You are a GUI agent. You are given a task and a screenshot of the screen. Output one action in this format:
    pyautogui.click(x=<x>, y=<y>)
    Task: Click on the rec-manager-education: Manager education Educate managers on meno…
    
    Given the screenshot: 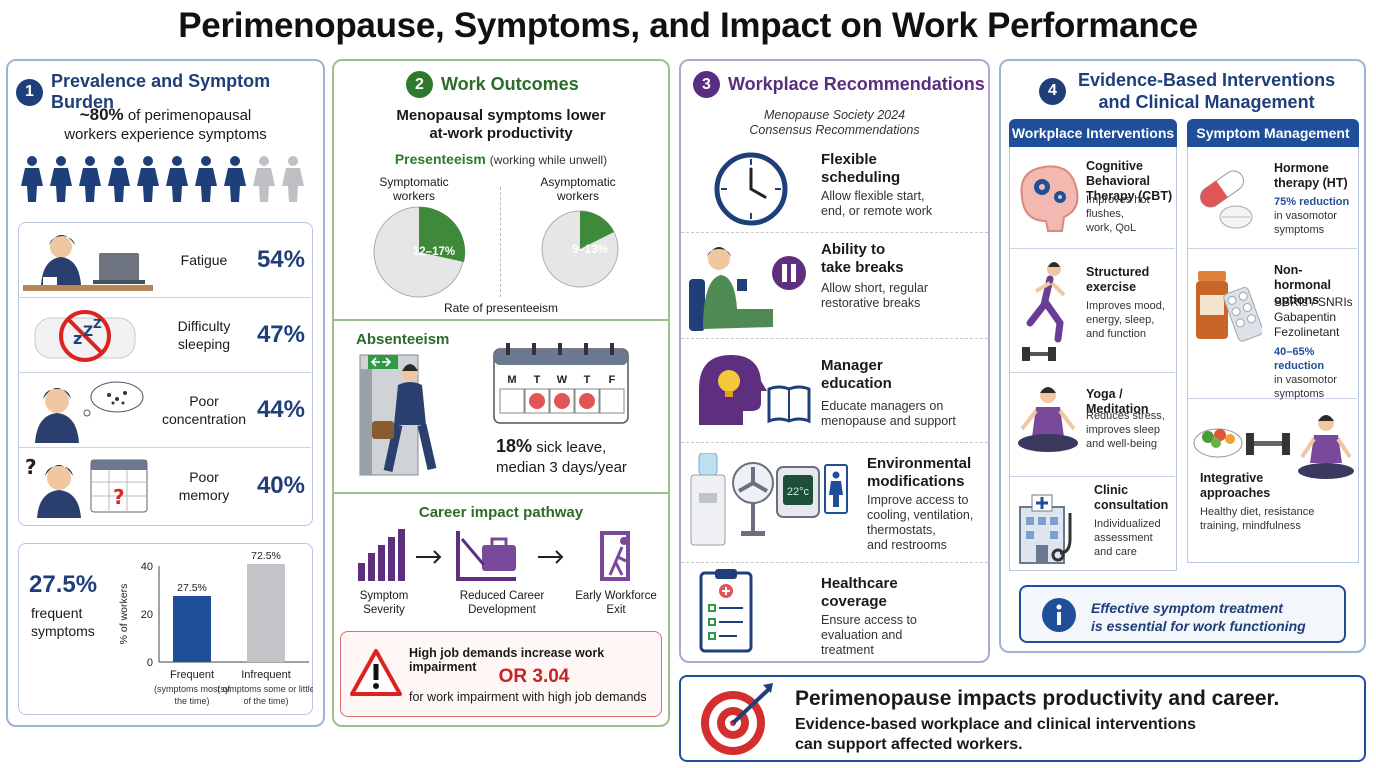 What is the action you would take?
    pyautogui.click(x=834, y=391)
    